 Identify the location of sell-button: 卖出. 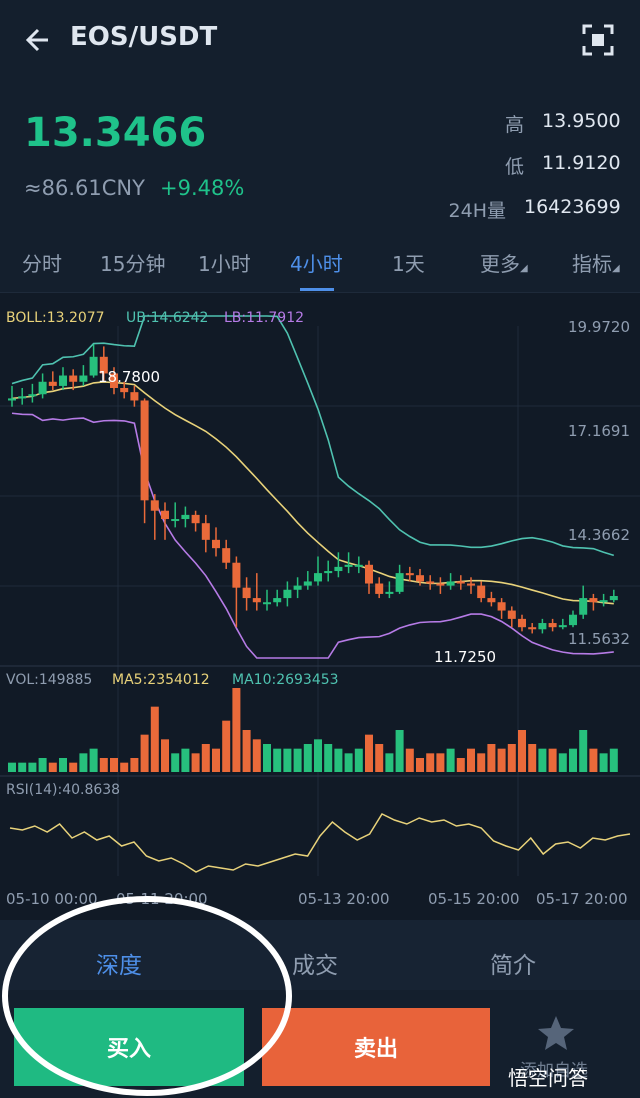
(376, 1047).